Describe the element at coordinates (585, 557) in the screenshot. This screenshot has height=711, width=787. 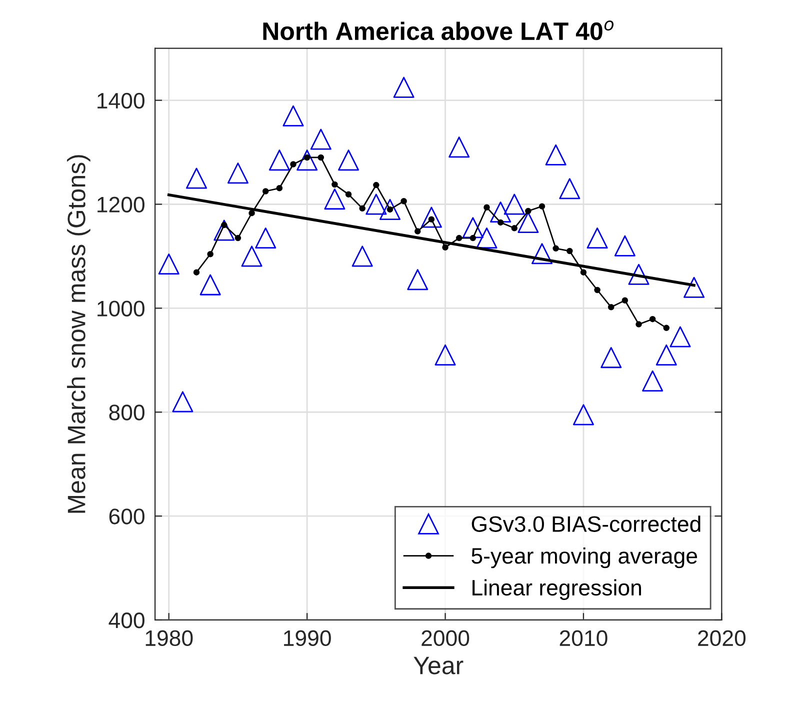
I see `legend-label: 5-year moving average` at that location.